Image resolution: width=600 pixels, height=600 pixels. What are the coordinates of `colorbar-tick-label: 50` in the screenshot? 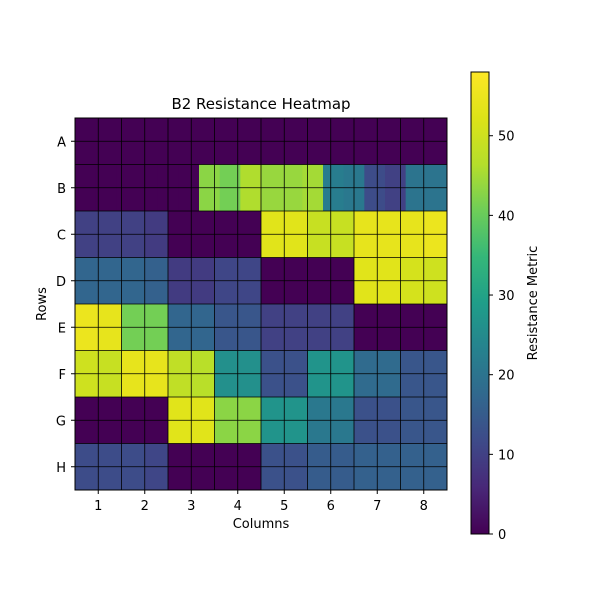 It's located at (506, 137).